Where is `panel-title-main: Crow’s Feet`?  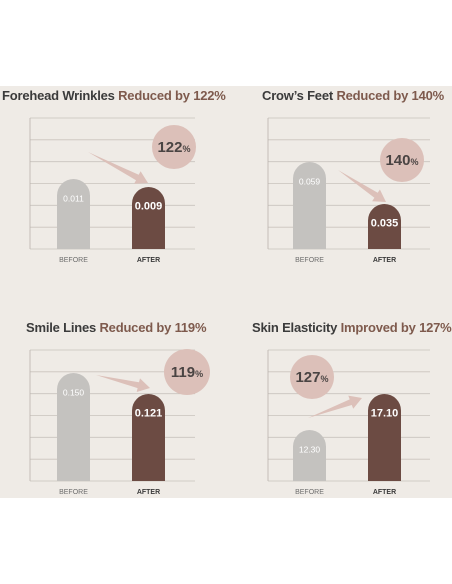
panel-title-main: Crow’s Feet is located at coordinates (298, 95).